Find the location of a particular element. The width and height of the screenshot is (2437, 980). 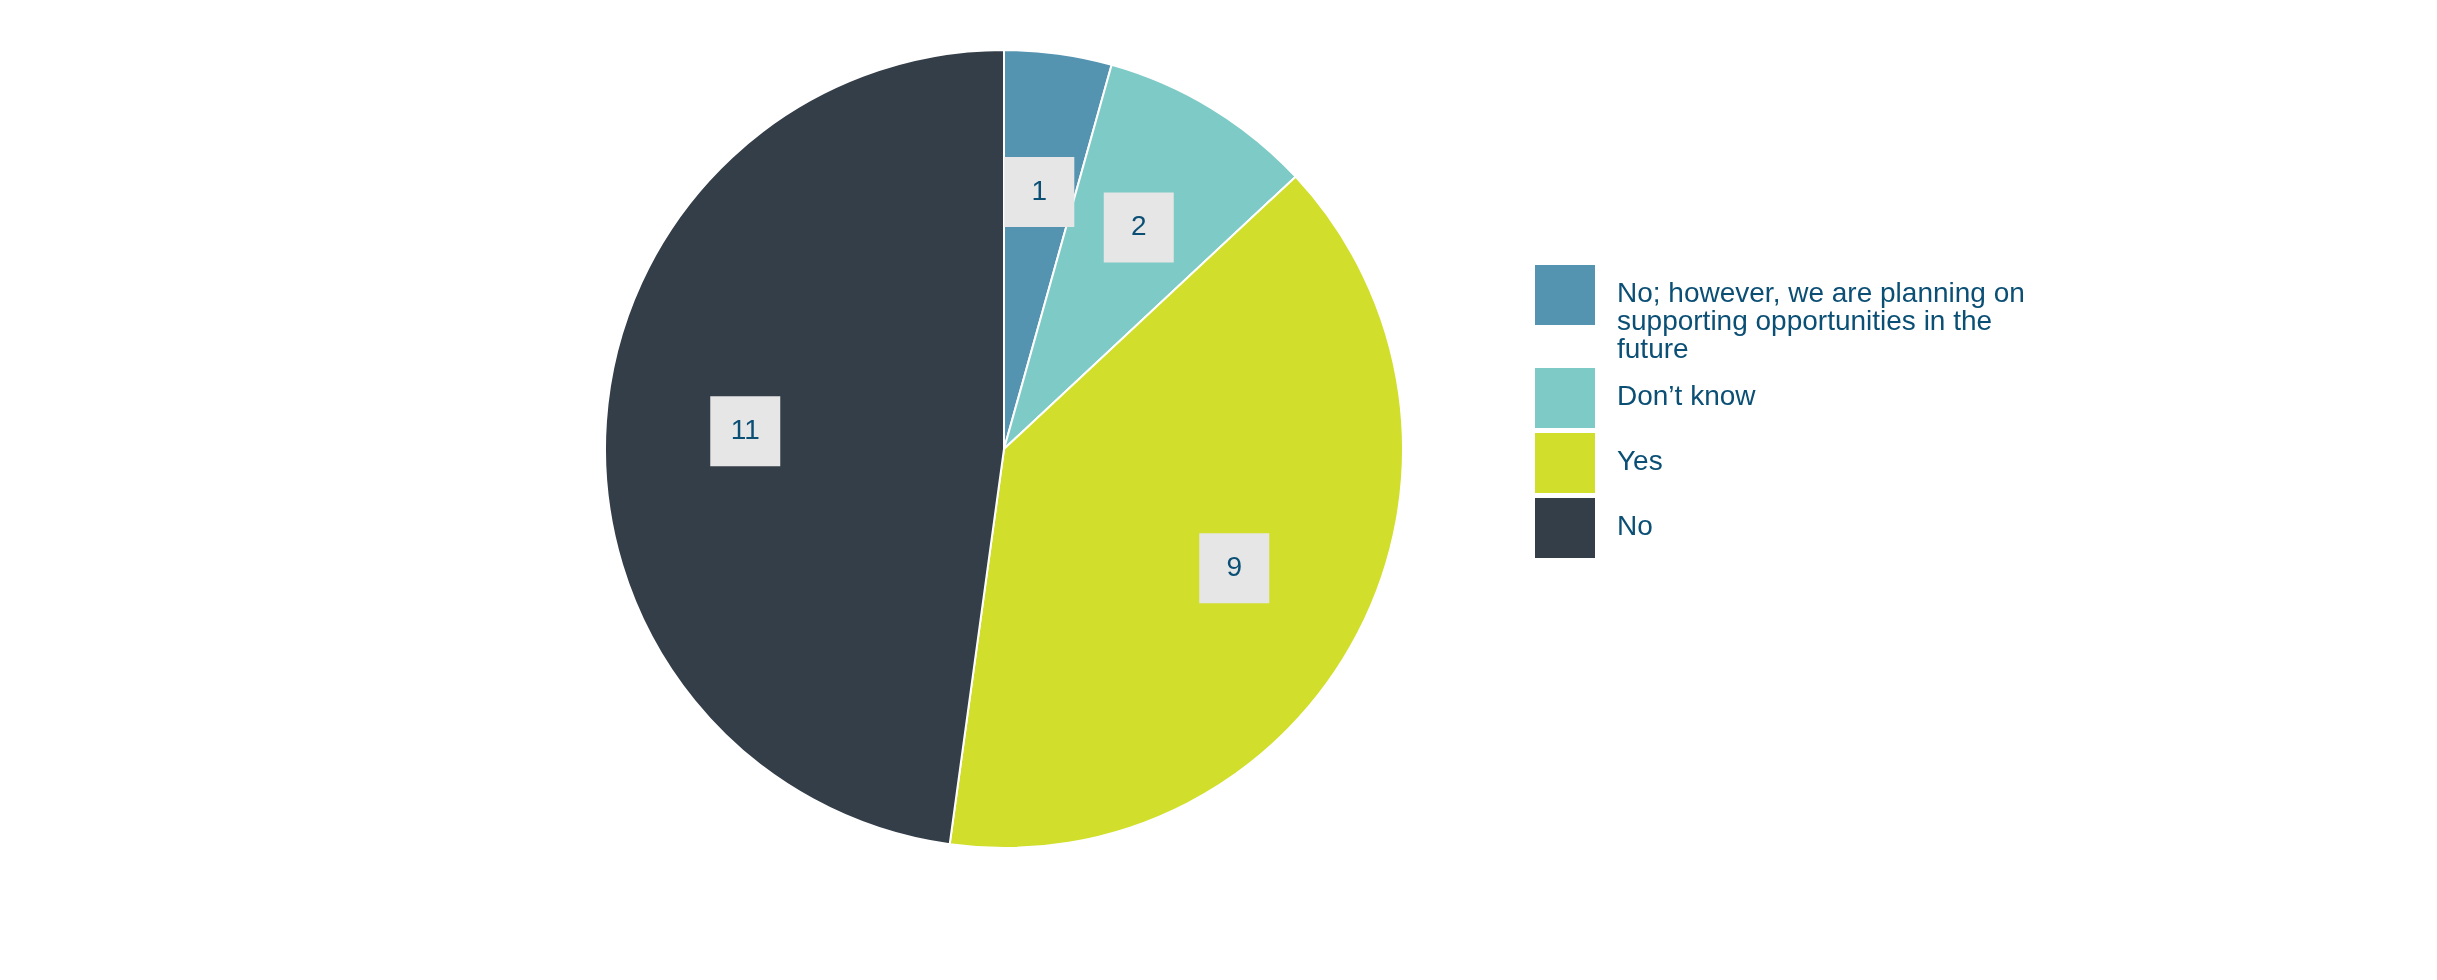

data-label: 11 is located at coordinates (745, 430).